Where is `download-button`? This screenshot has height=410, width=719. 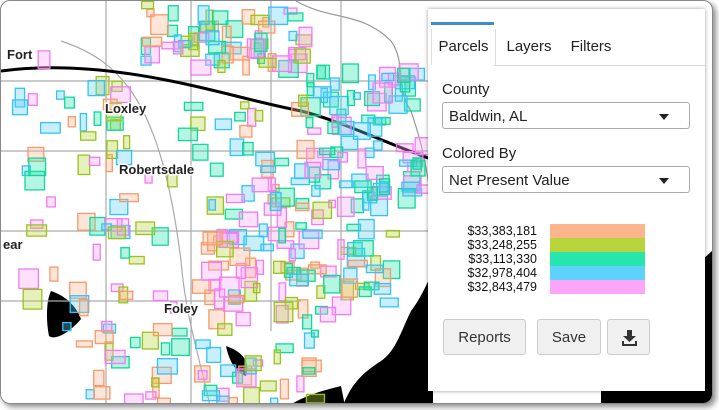
download-button is located at coordinates (628, 337).